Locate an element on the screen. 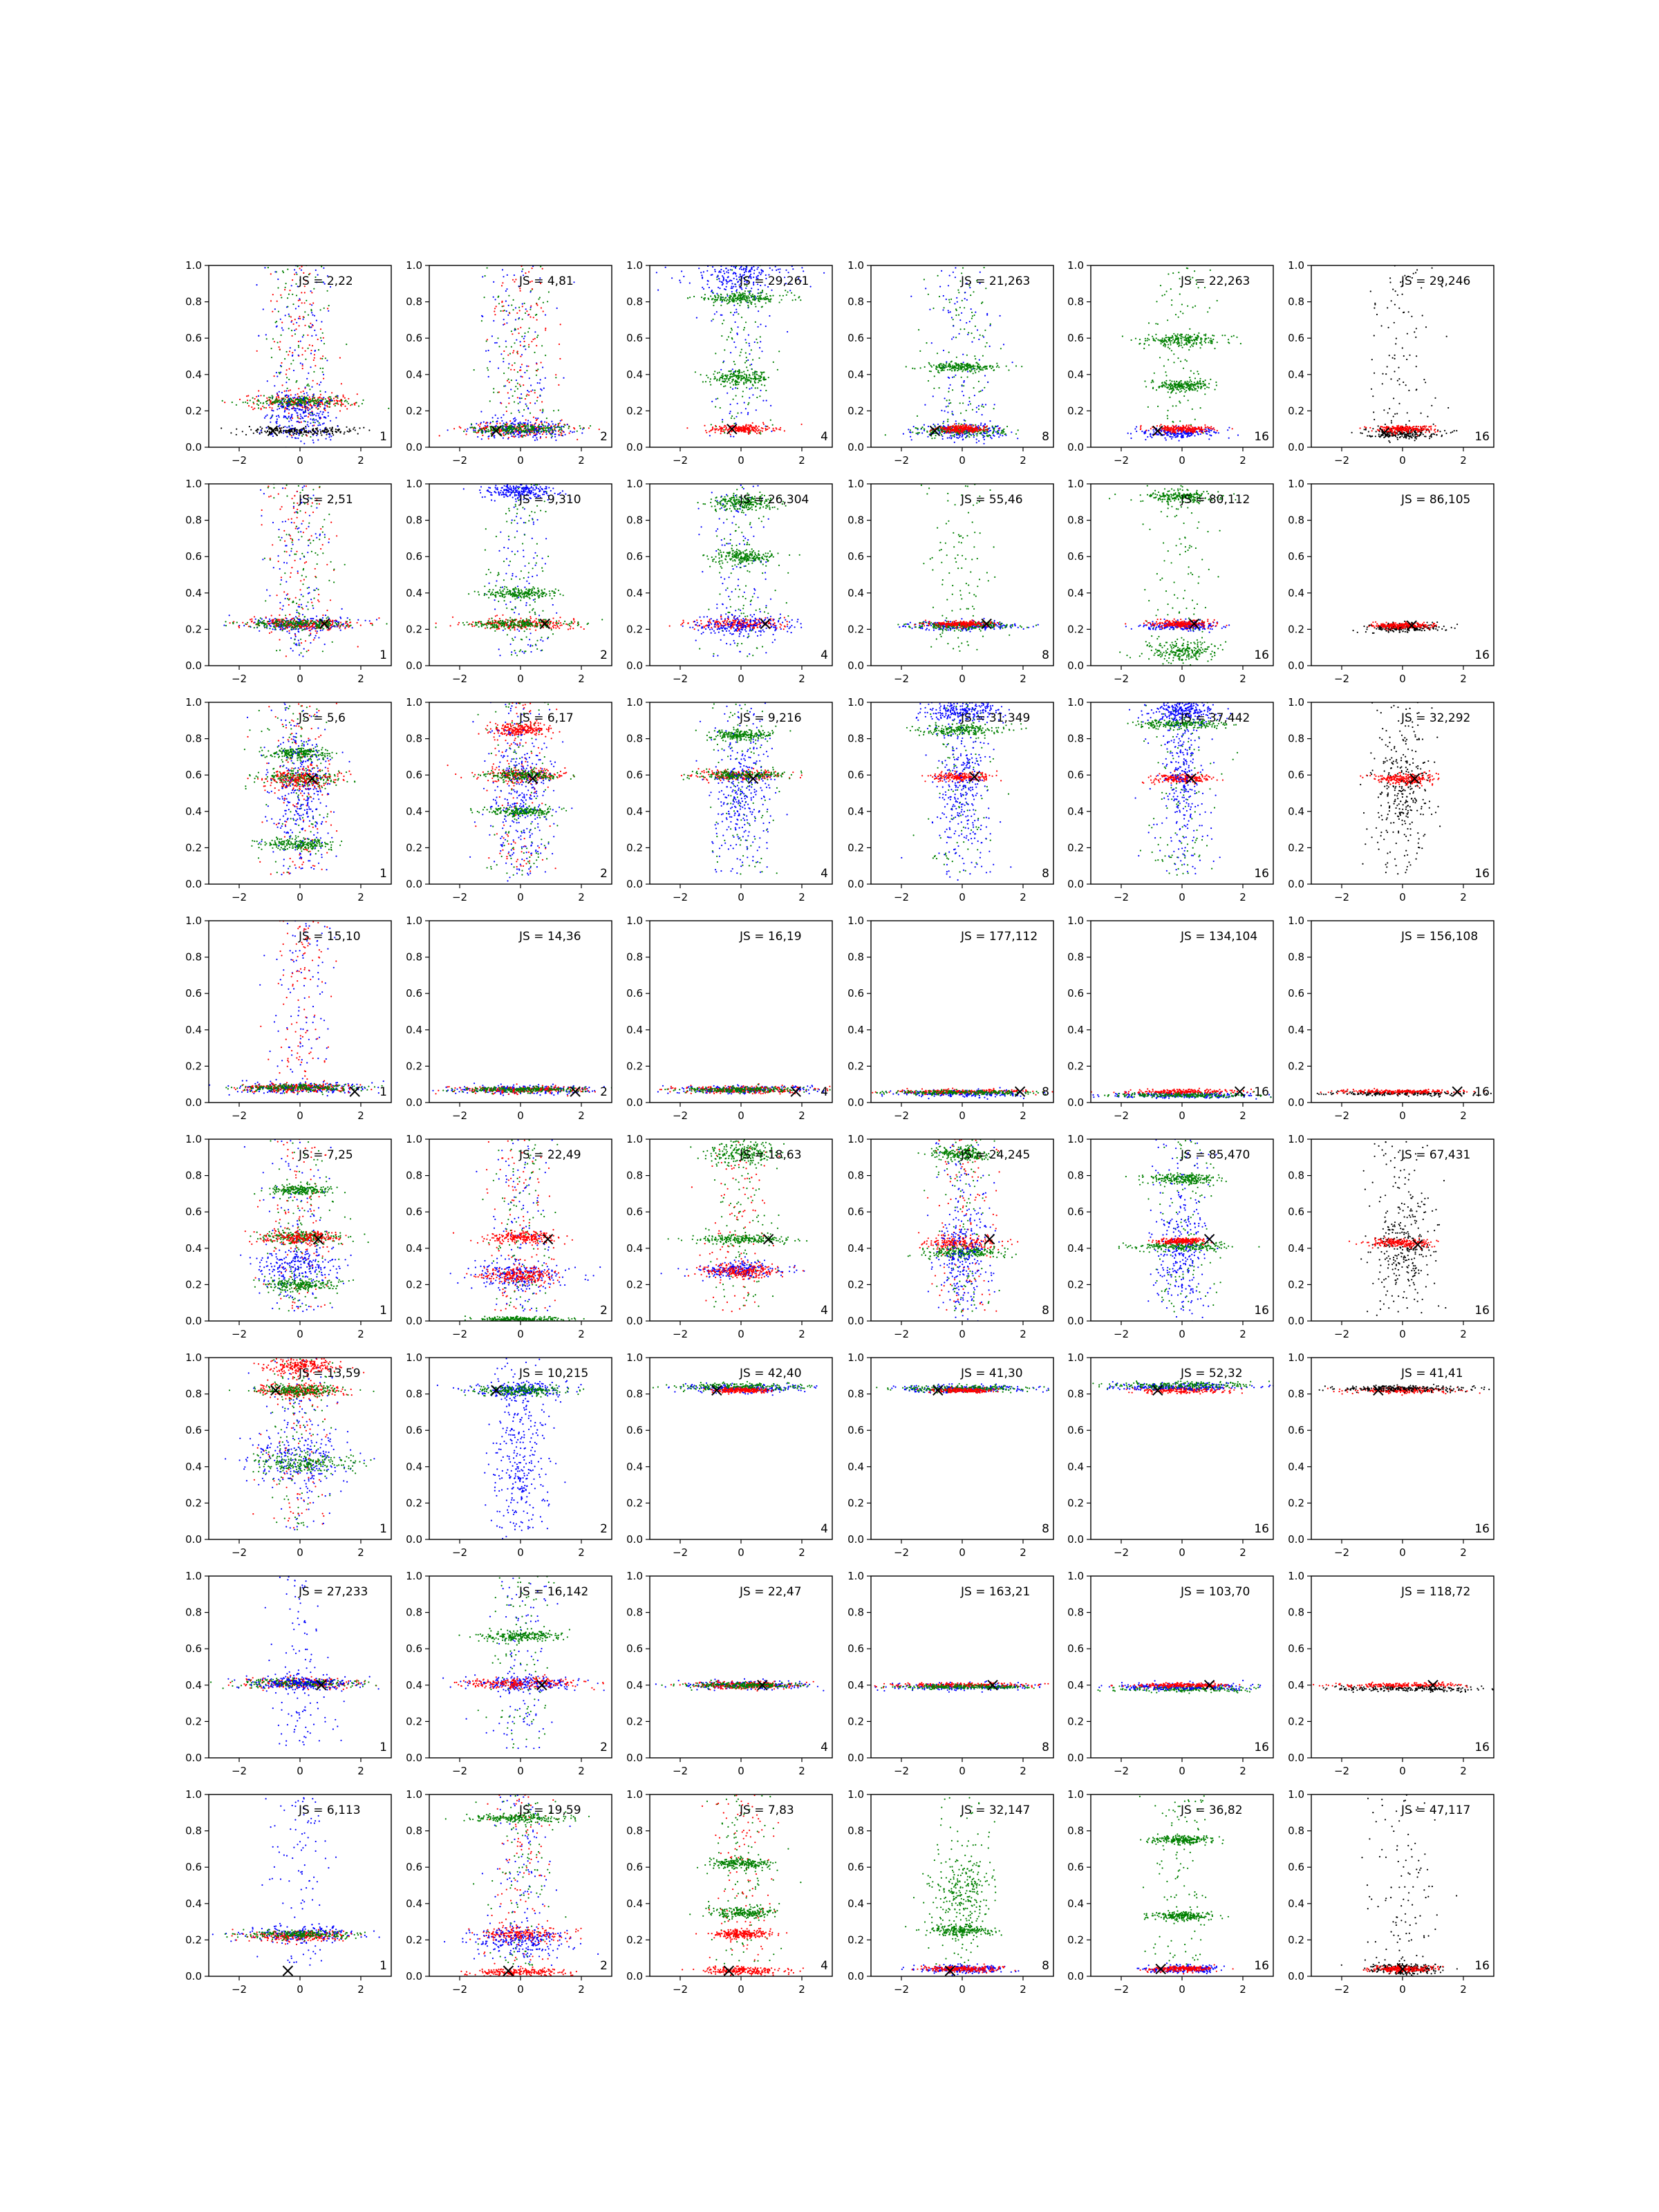 This screenshot has width=1659, height=2212. y-tick-label: 0.2 is located at coordinates (634, 411).